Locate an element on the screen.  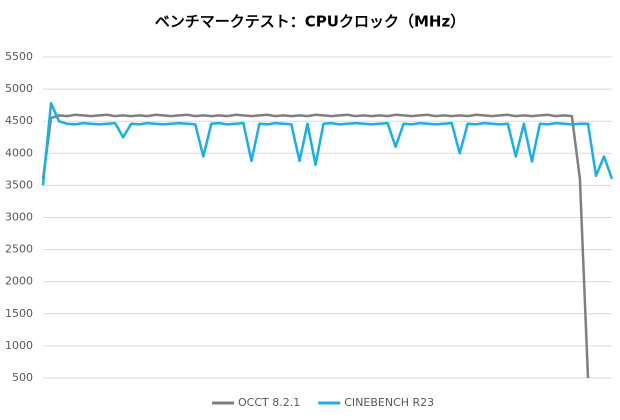
y-tick-label: 2500 is located at coordinates (19, 249).